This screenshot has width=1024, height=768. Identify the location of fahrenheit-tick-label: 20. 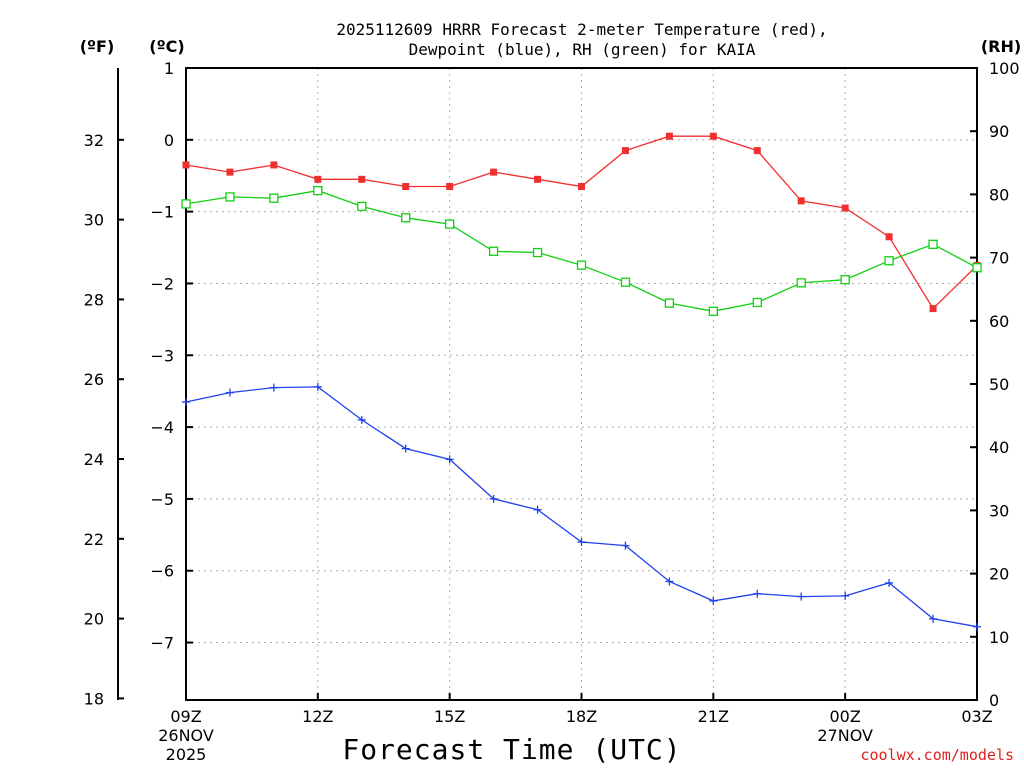
(94, 619).